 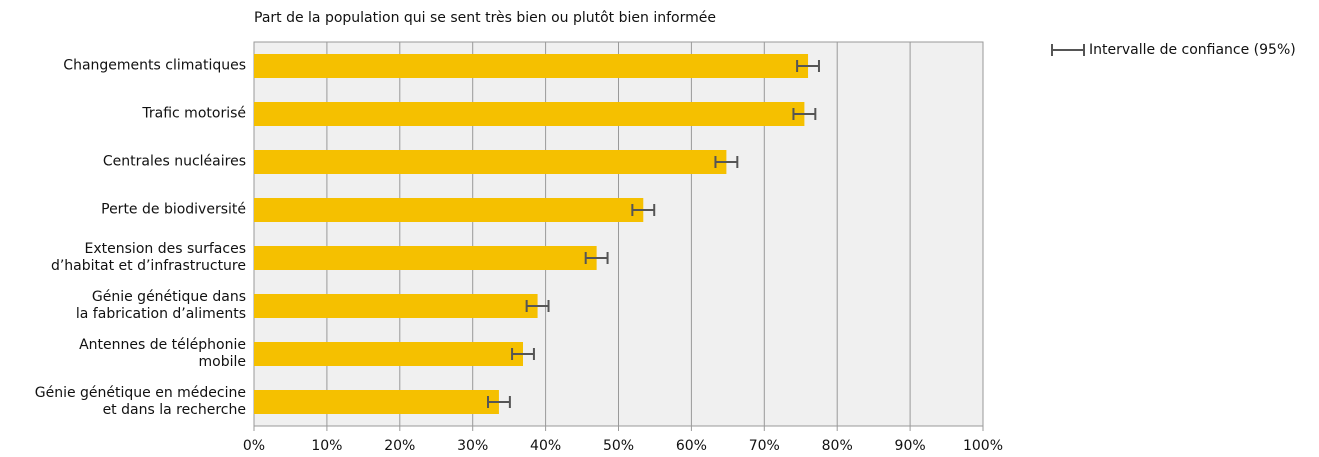 I want to click on x-tick-label: 30%, so click(x=472, y=446).